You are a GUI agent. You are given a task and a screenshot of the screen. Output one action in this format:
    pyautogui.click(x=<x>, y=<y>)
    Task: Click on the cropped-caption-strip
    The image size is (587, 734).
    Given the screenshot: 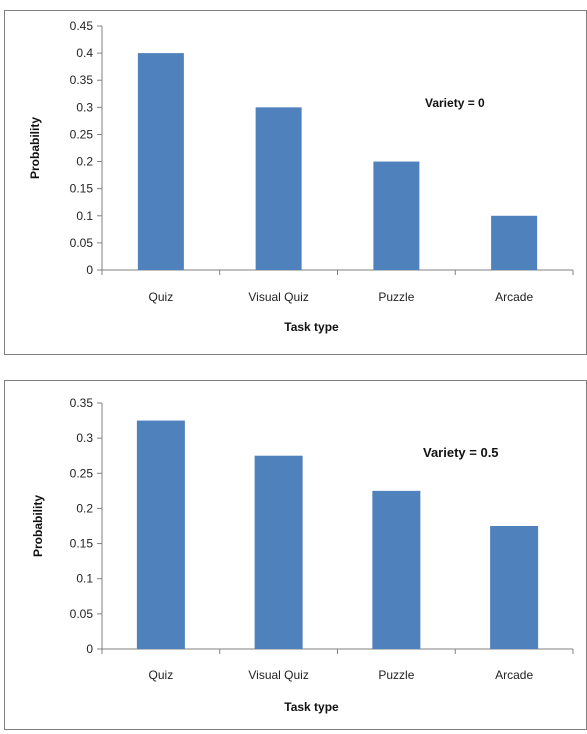 What is the action you would take?
    pyautogui.click(x=293, y=5)
    